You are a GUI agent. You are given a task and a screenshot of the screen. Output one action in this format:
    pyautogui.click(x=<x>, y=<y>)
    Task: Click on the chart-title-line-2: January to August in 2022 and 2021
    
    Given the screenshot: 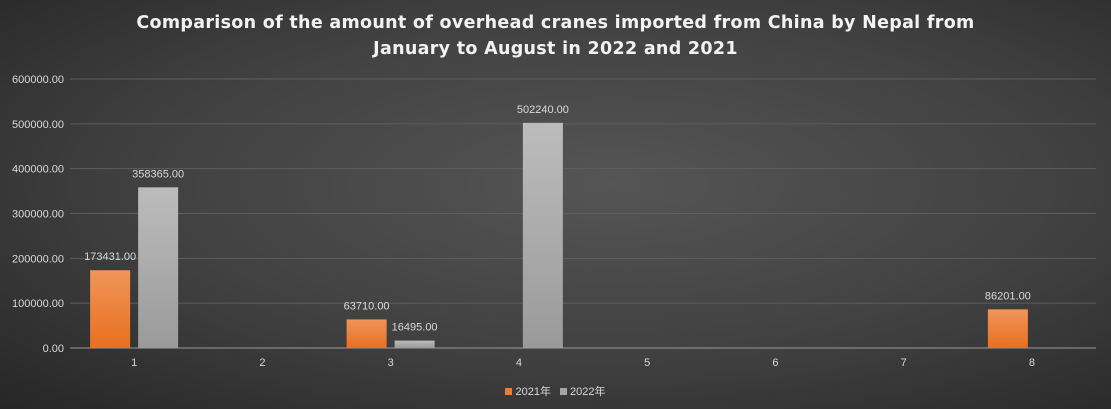 What is the action you would take?
    pyautogui.click(x=555, y=49)
    